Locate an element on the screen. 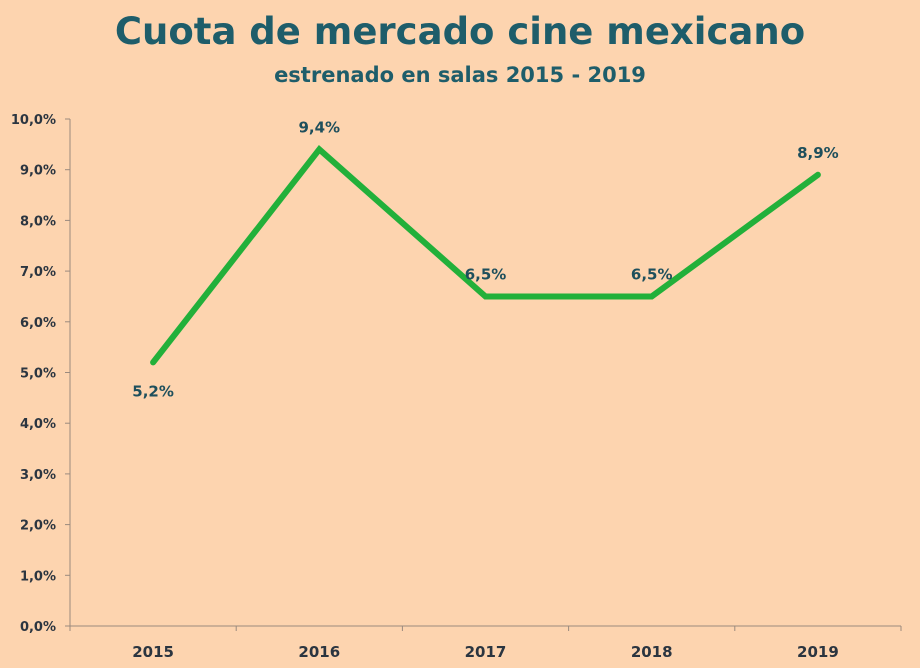  y-tick-label: 0,0% is located at coordinates (38, 627).